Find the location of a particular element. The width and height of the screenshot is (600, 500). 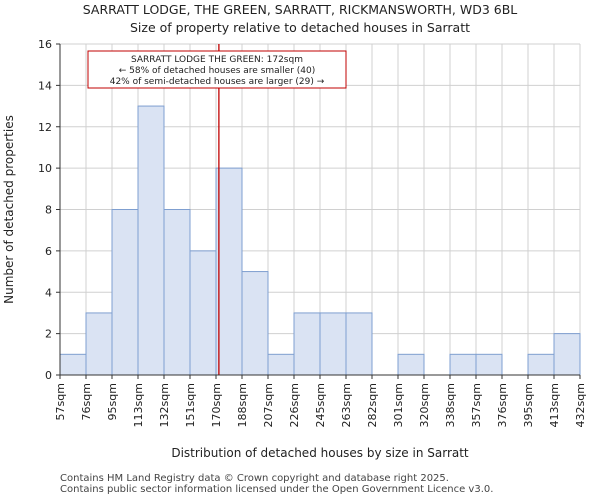

x-tick-label: 432sqm is located at coordinates (580, 405).